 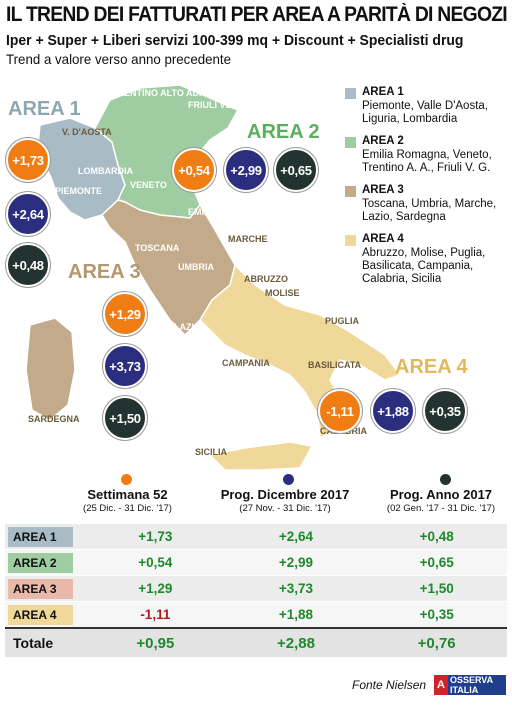 What do you see at coordinates (296, 536) in the screenshot?
I see `table-cell: +2,64` at bounding box center [296, 536].